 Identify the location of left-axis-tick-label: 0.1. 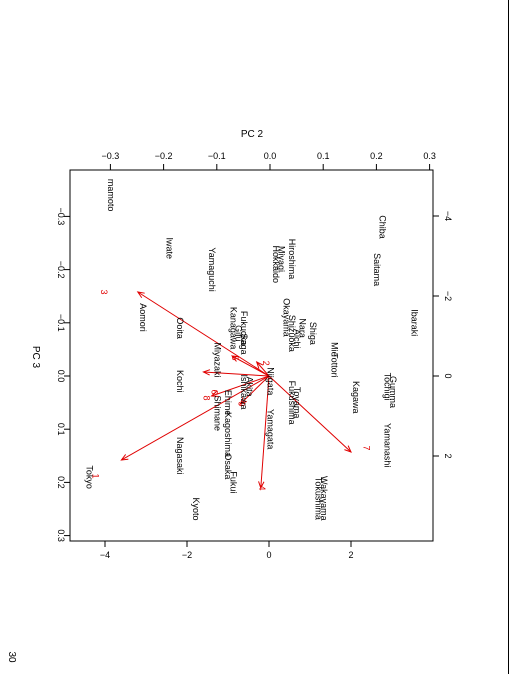
(61, 429).